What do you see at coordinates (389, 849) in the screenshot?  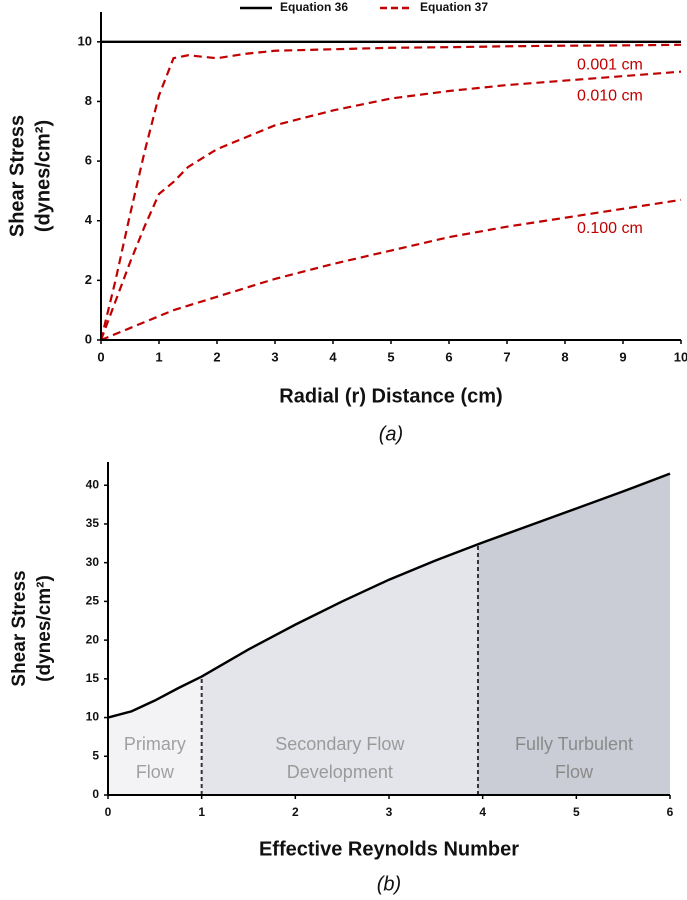 I see `x-axis-label: Effective Reynolds Number` at bounding box center [389, 849].